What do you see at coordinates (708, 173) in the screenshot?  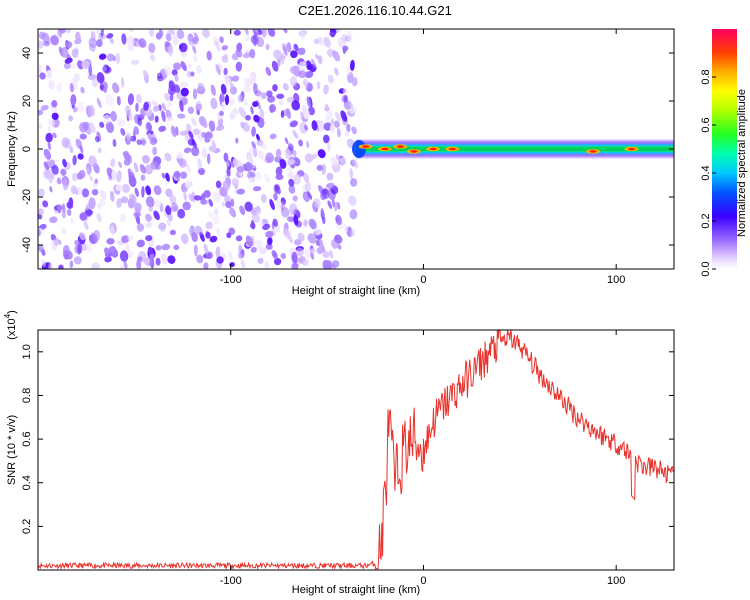 I see `colorbar-ticks: 0.0 0.2 0.4 0.6 0.8` at bounding box center [708, 173].